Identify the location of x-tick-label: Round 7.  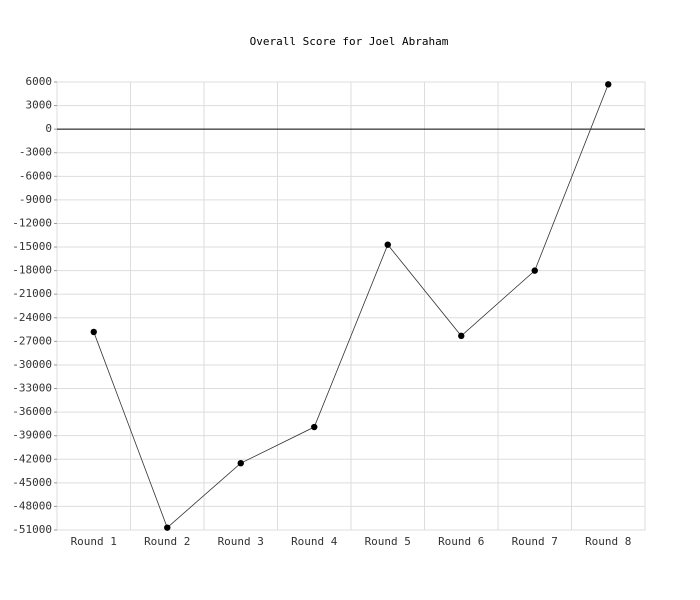
(535, 541).